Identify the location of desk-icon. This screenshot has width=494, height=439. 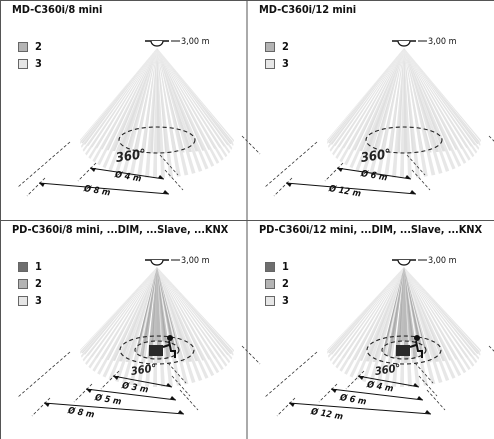
(403, 350).